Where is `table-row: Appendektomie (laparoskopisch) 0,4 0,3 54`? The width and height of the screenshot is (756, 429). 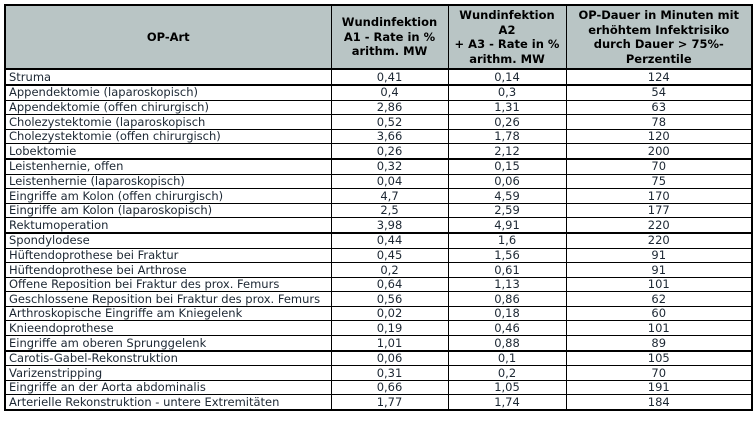
table-row: Appendektomie (laparoskopisch) 0,4 0,3 54 is located at coordinates (378, 92).